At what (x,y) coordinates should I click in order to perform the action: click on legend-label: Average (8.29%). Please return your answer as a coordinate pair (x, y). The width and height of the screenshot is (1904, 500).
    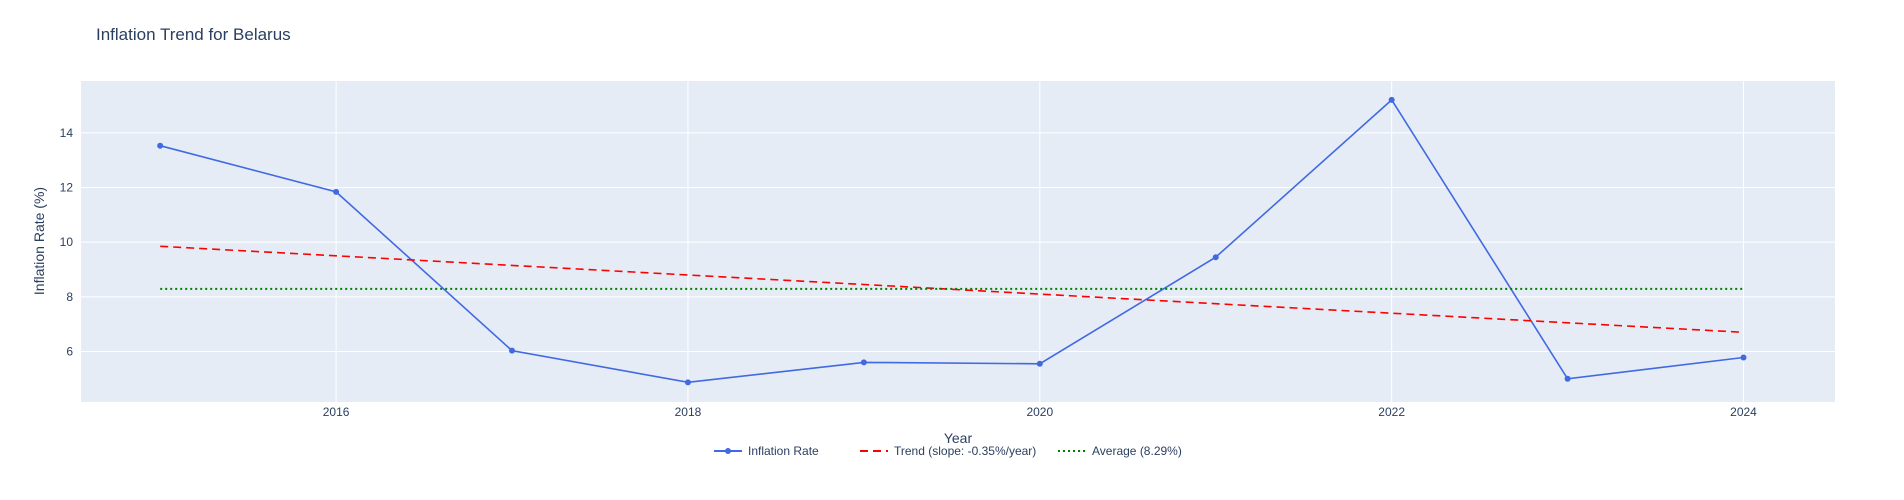
    Looking at the image, I should click on (1137, 451).